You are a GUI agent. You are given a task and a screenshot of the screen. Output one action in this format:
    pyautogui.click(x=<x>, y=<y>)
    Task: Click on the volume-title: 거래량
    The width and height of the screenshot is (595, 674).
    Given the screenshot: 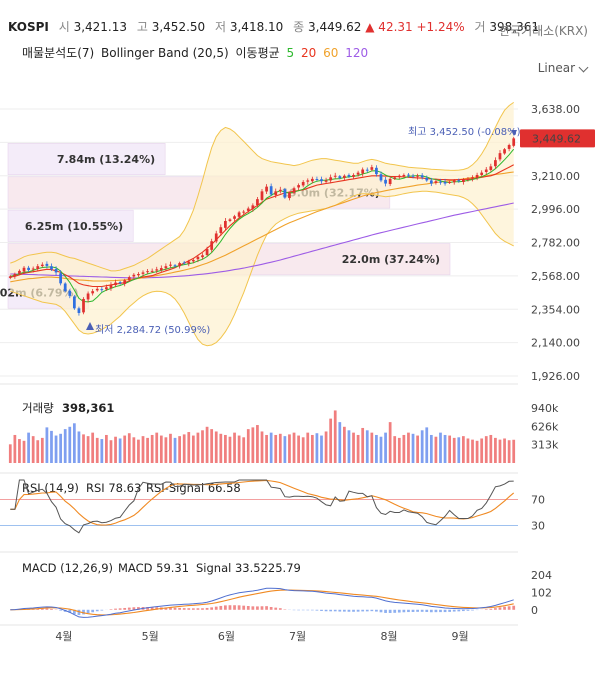 What is the action you would take?
    pyautogui.click(x=38, y=408)
    